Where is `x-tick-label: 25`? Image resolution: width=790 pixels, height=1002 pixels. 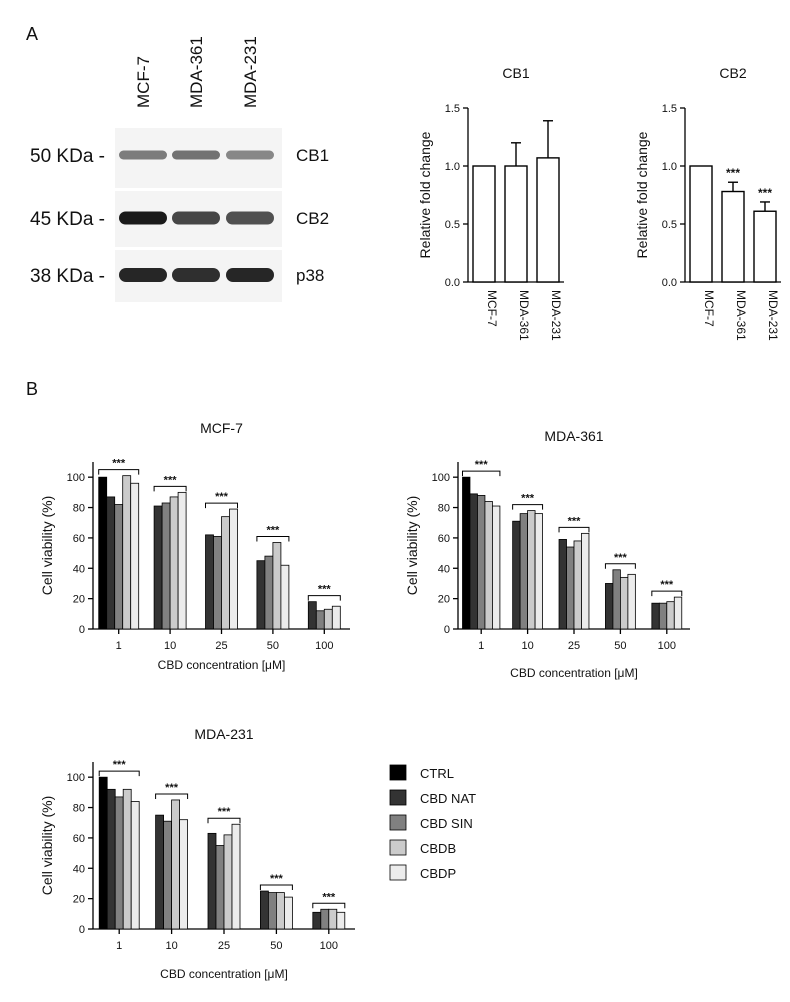
x-tick-label: 25 is located at coordinates (221, 646).